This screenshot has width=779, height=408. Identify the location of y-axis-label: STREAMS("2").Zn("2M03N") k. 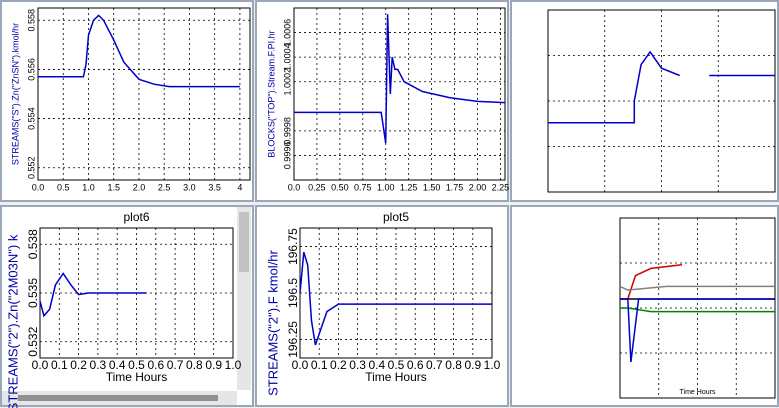
(12, 321).